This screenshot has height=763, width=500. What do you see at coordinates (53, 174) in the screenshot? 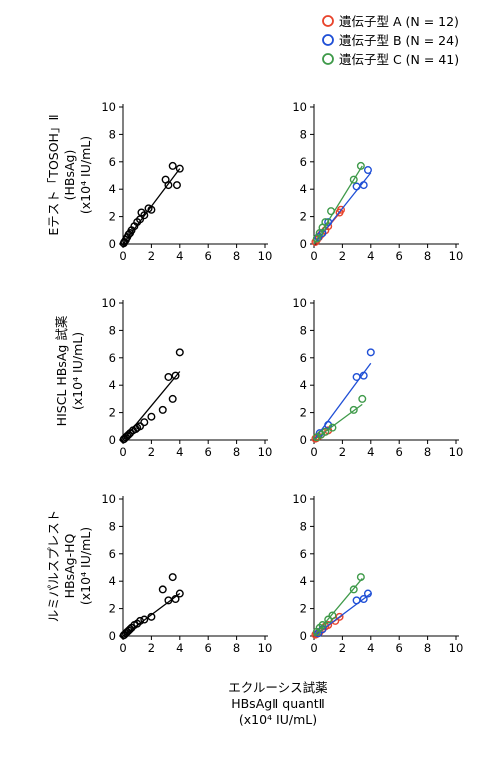
I see `row-label-1-line-1: Eテスト「TOSOH」Ⅱ` at bounding box center [53, 174].